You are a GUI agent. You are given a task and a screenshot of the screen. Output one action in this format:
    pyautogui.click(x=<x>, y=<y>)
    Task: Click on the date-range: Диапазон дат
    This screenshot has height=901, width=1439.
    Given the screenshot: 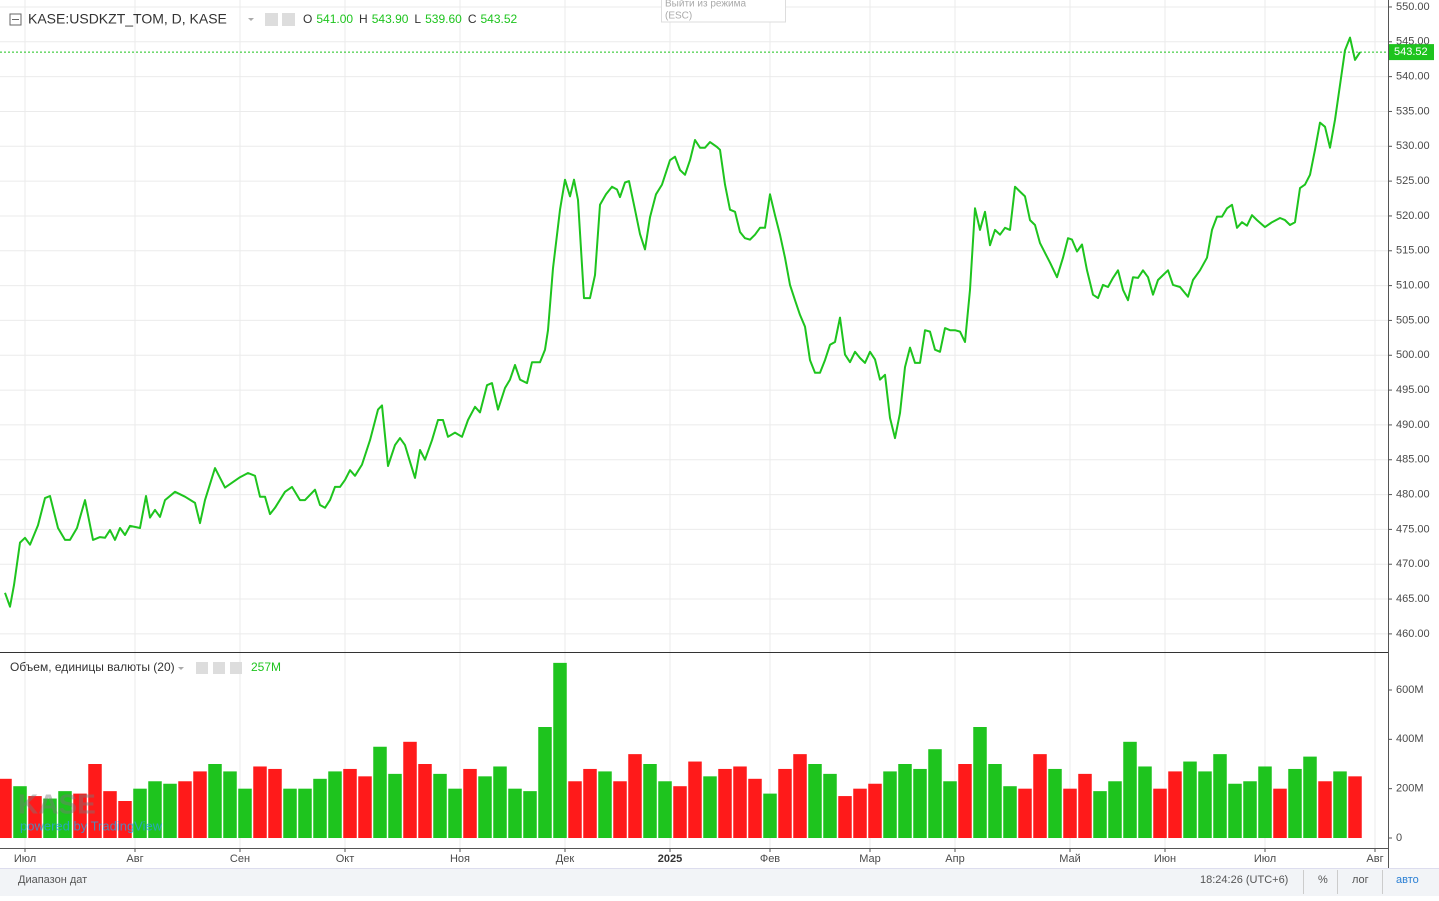 What is the action you would take?
    pyautogui.click(x=52, y=880)
    